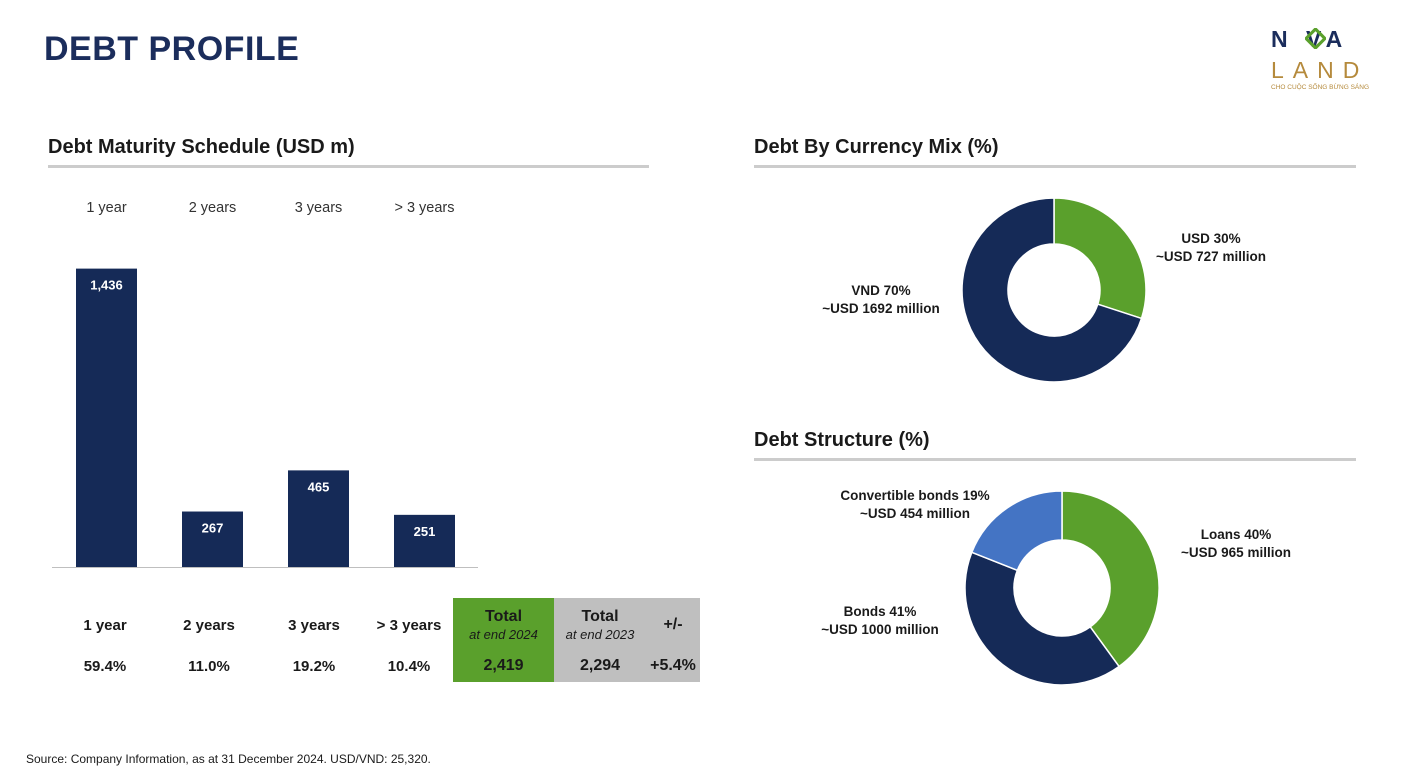 The image size is (1404, 774). I want to click on change-header: +/-, so click(673, 624).